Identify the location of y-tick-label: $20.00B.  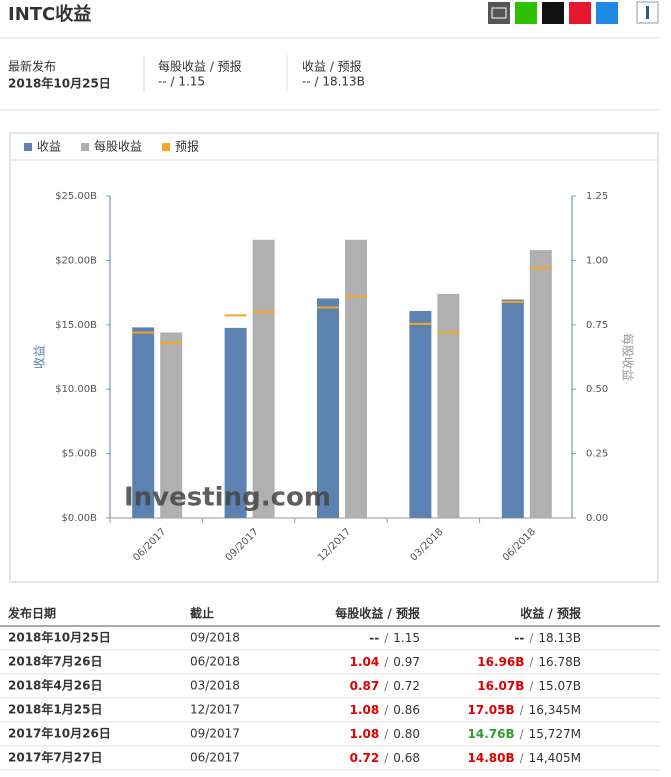
(76, 260).